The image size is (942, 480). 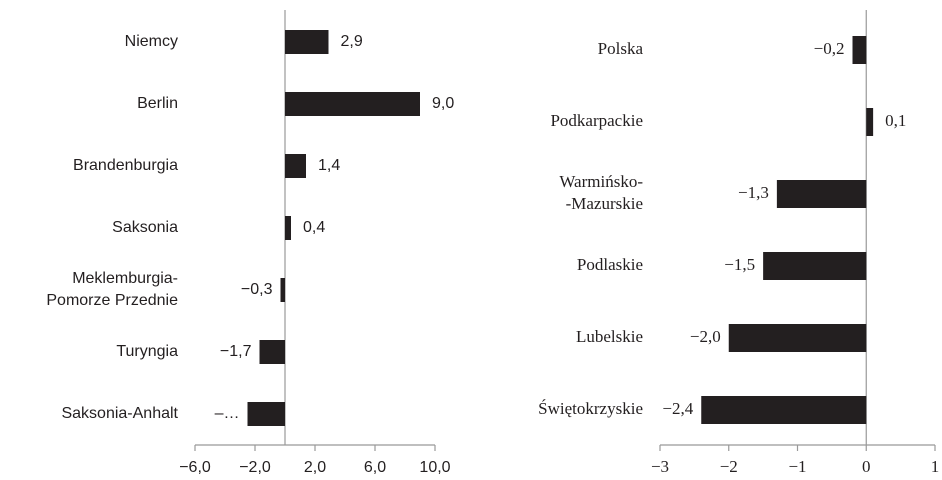 I want to click on category-label: Berlin, so click(x=157, y=103).